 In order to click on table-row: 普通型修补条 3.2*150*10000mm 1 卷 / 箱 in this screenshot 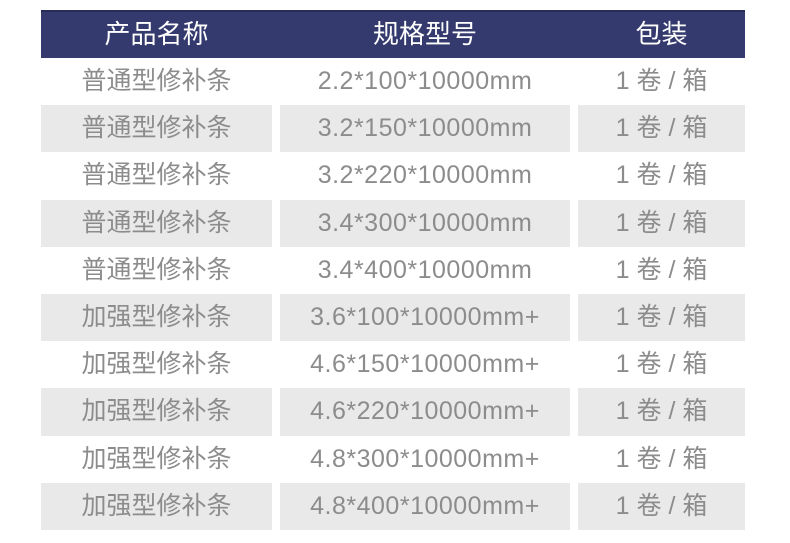, I will do `click(393, 129)`.